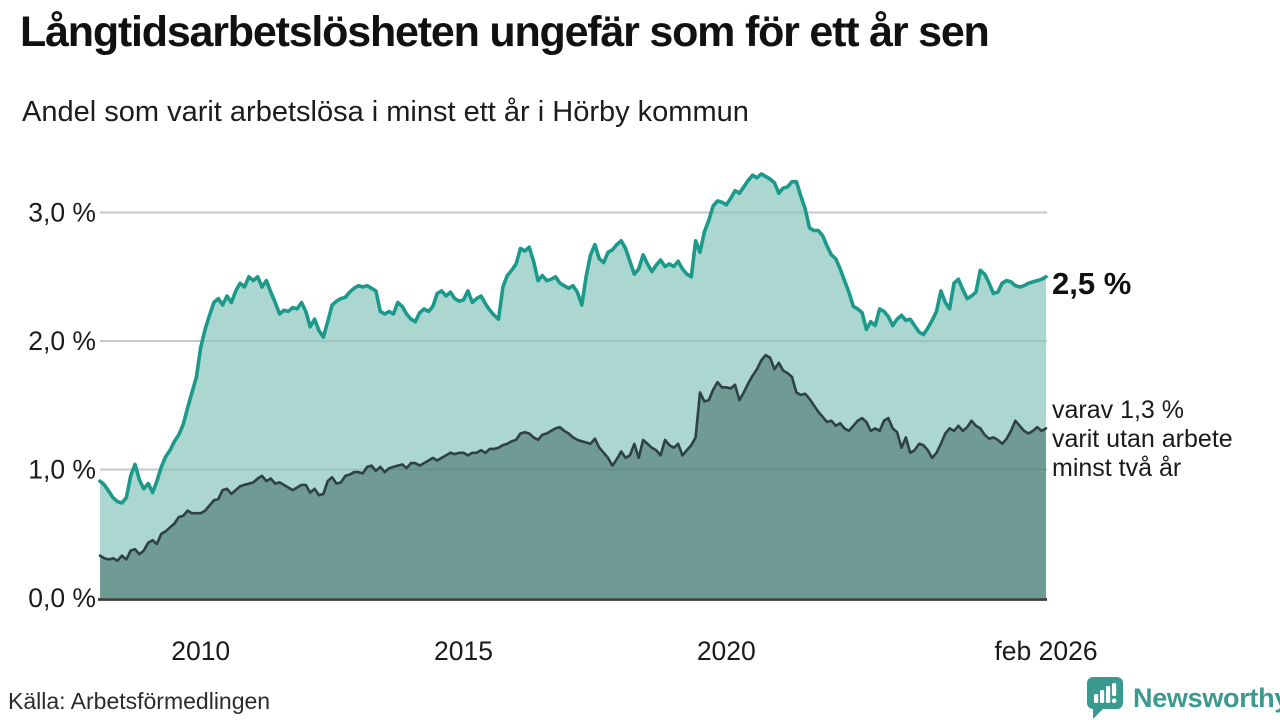 The image size is (1280, 720). What do you see at coordinates (1045, 651) in the screenshot?
I see `x-tick-label: feb 2026` at bounding box center [1045, 651].